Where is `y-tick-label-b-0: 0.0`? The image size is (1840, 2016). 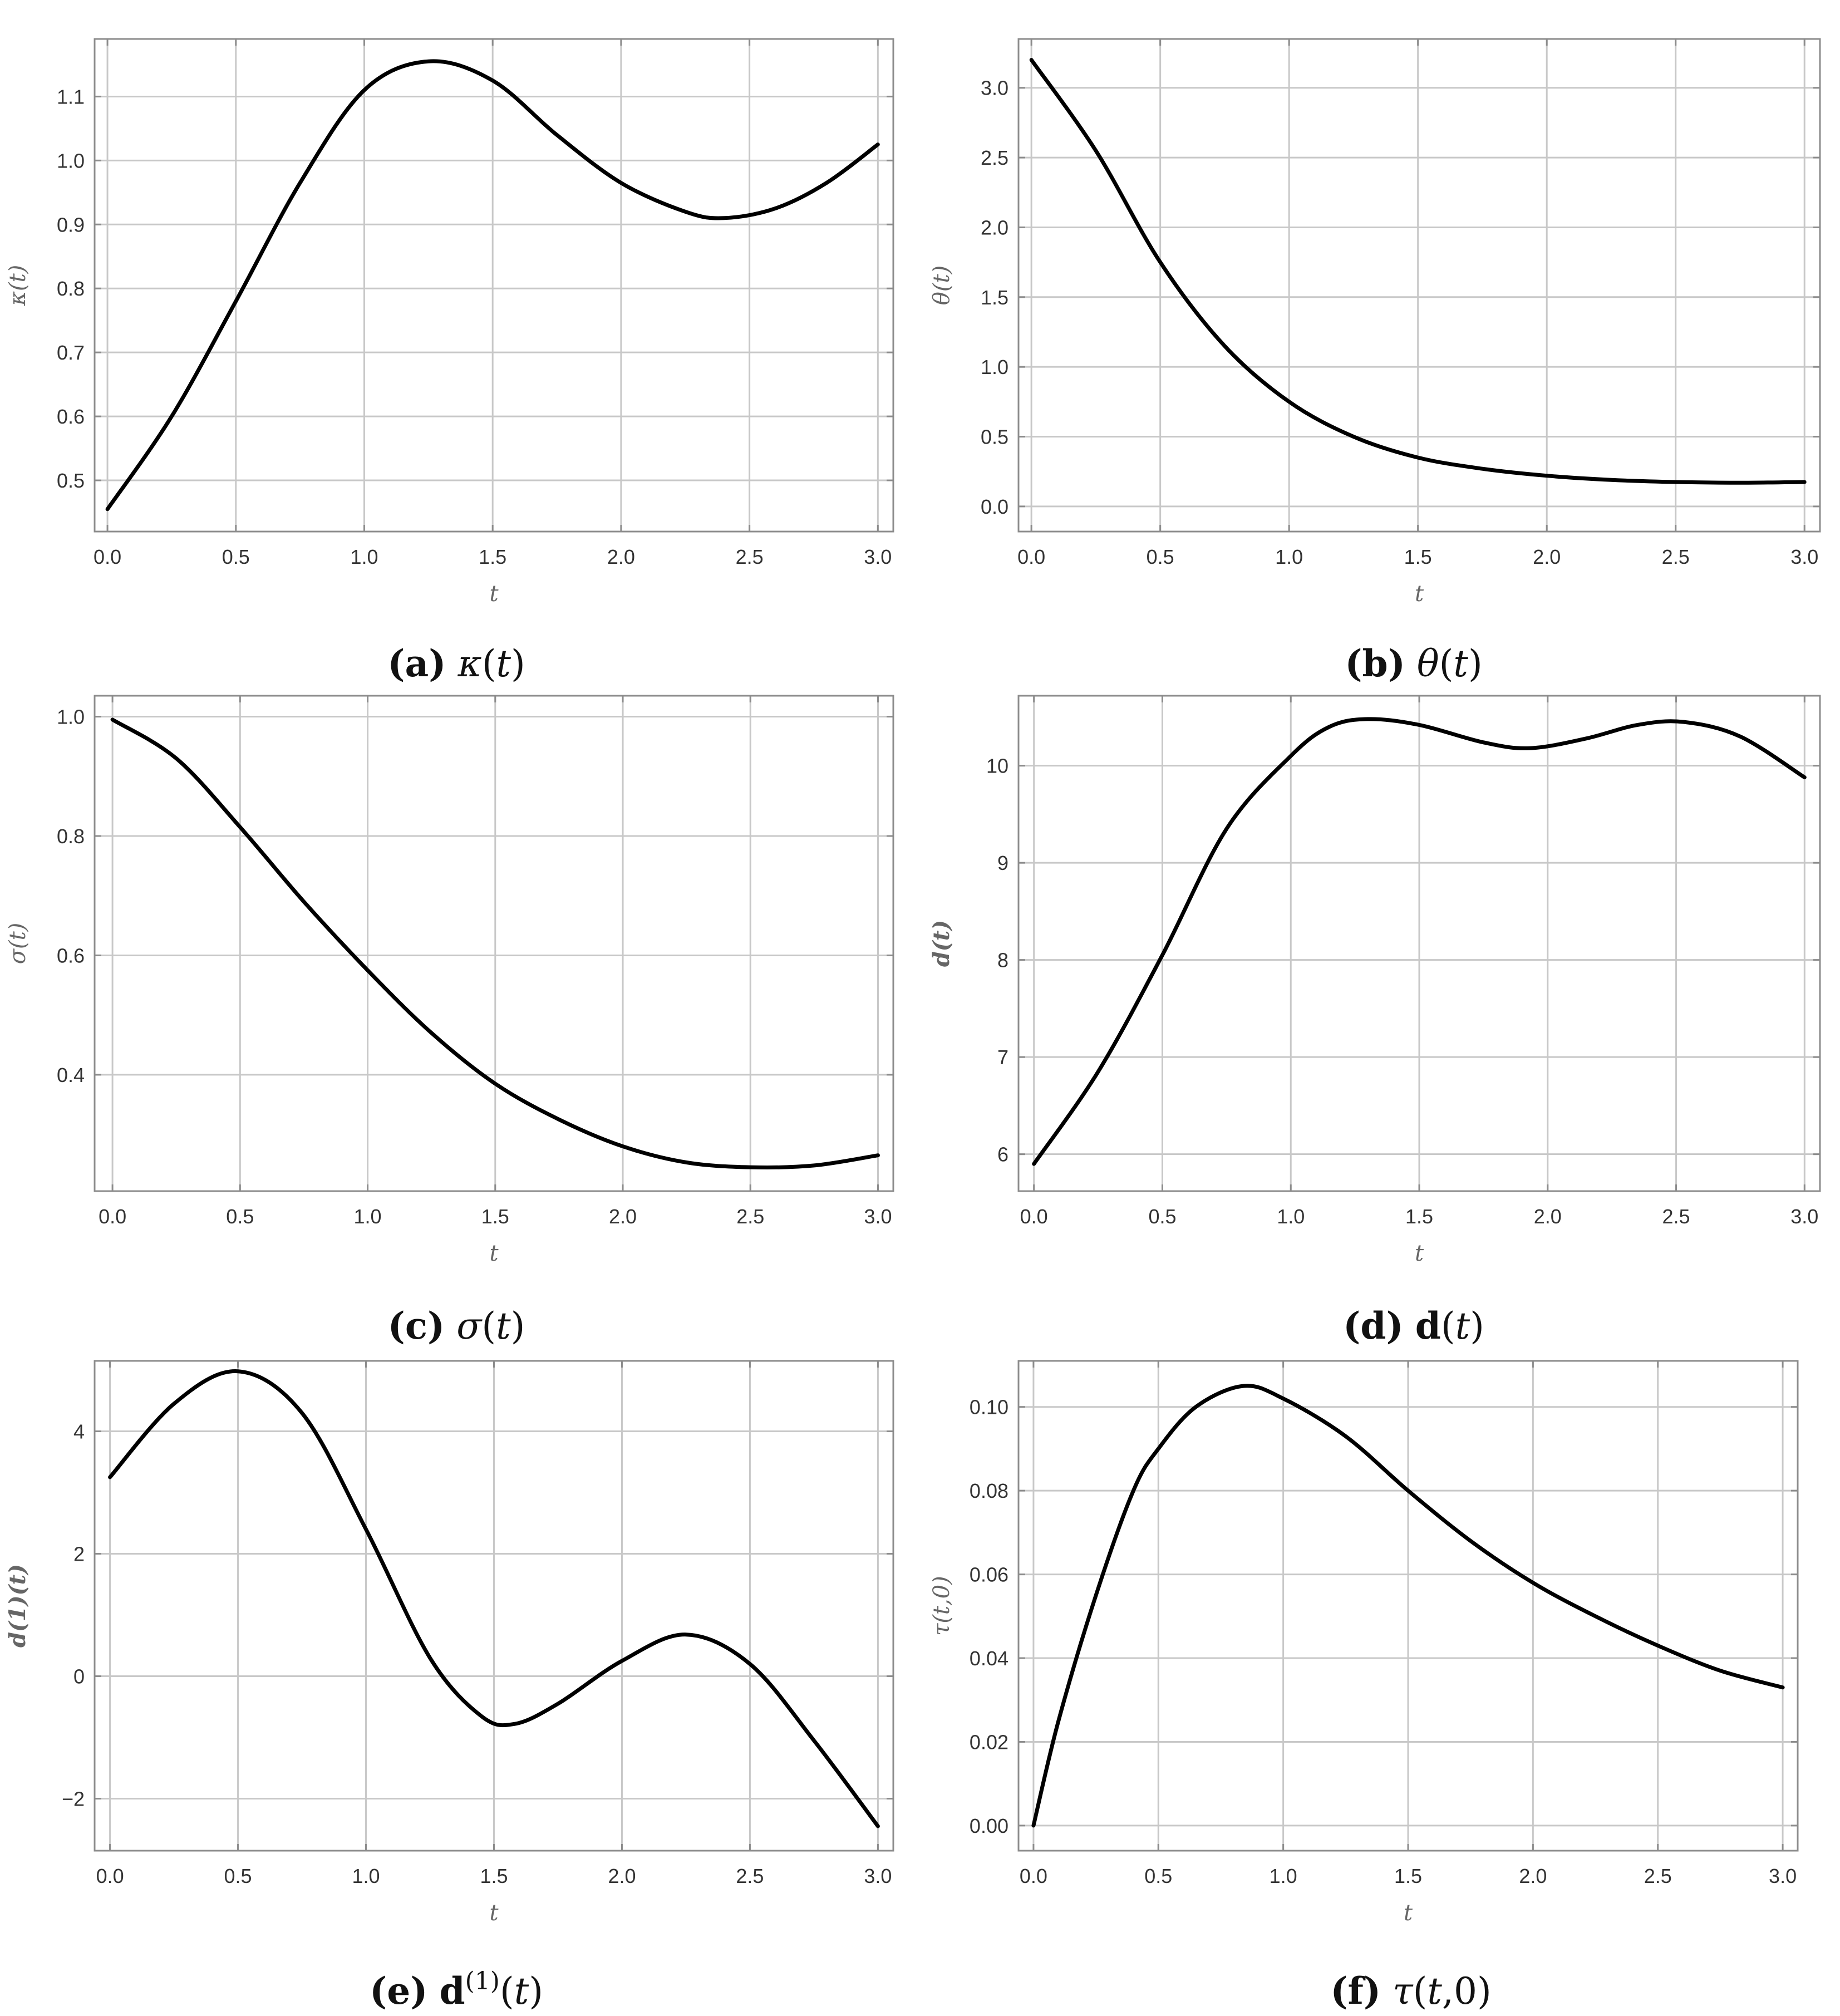 y-tick-label-b-0: 0.0 is located at coordinates (994, 506).